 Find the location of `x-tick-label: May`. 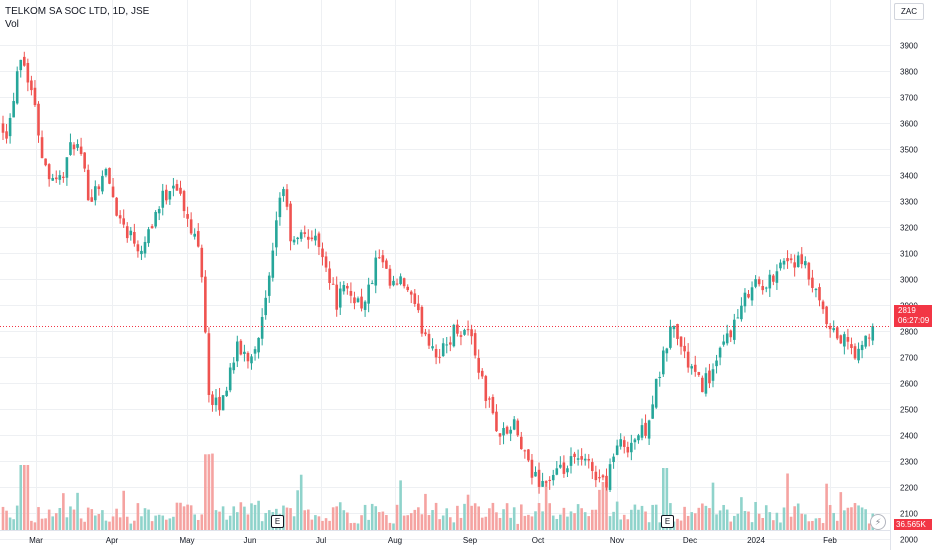

x-tick-label: May is located at coordinates (186, 540).